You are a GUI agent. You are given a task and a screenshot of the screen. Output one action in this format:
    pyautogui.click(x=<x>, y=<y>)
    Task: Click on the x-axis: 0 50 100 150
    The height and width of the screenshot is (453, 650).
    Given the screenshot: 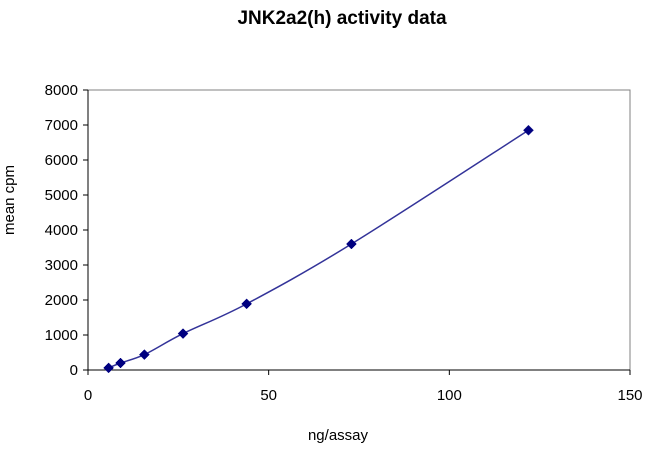 What is the action you would take?
    pyautogui.click(x=363, y=386)
    